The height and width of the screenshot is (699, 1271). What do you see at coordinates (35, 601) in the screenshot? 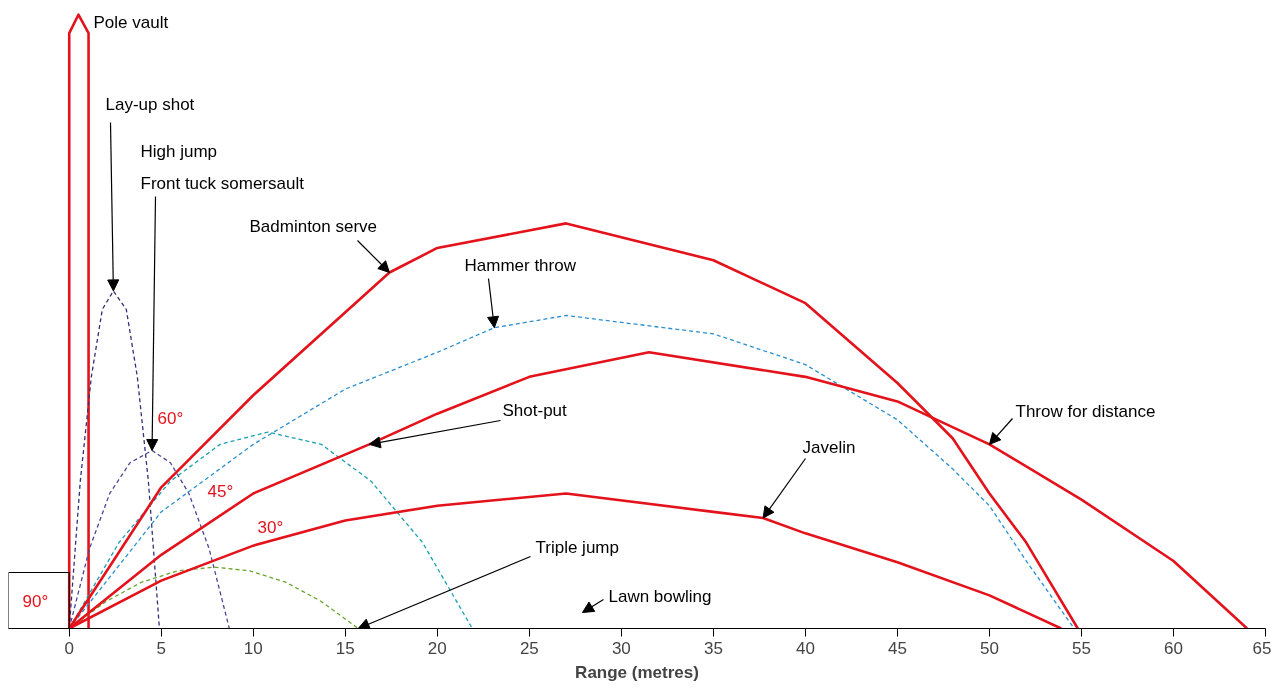
I see `annotation: 90°` at bounding box center [35, 601].